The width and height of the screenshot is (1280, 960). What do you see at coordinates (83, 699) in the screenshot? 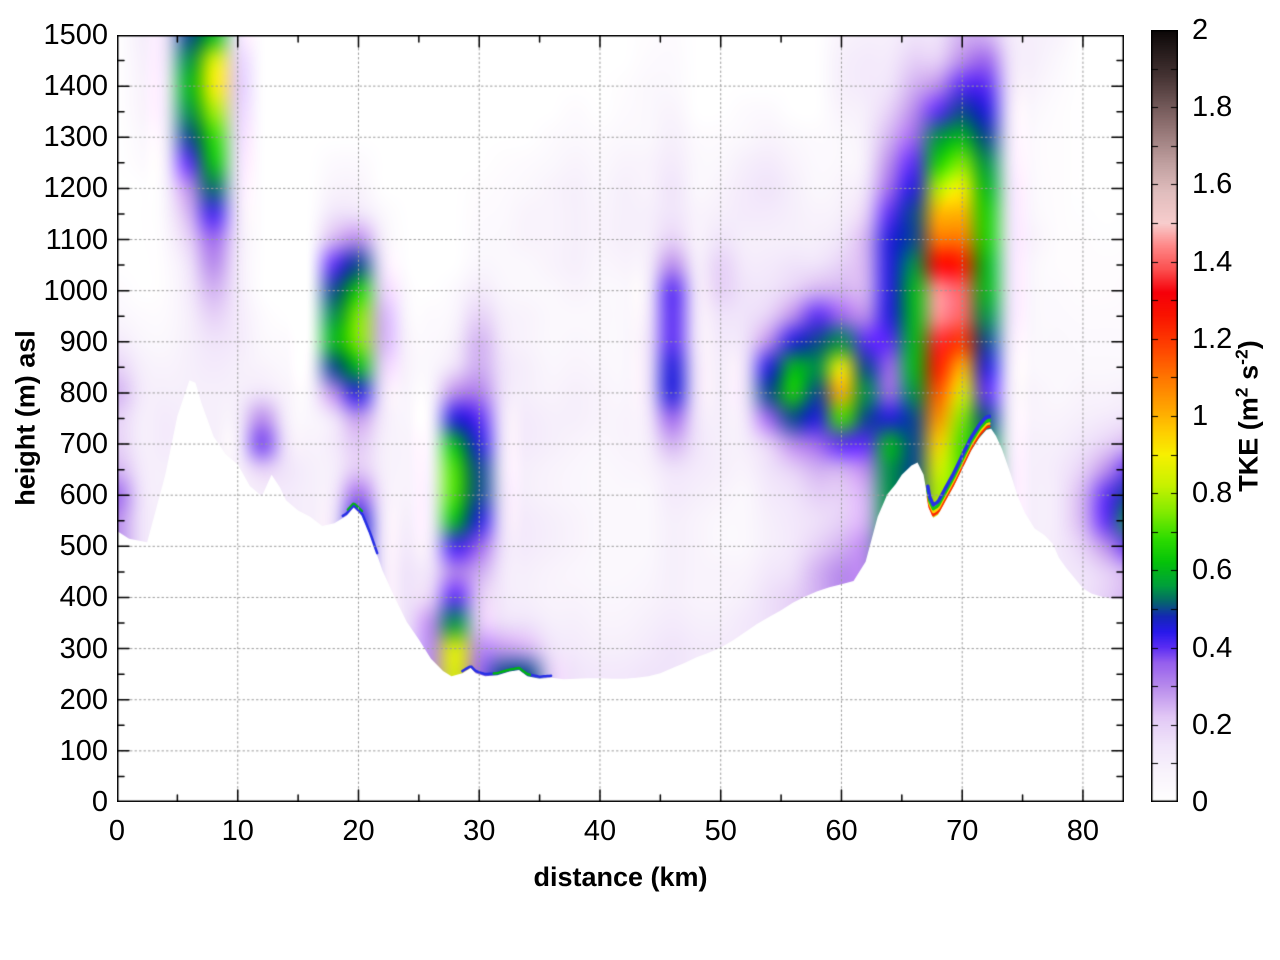
I see `y-tick-label-200: 200` at bounding box center [83, 699].